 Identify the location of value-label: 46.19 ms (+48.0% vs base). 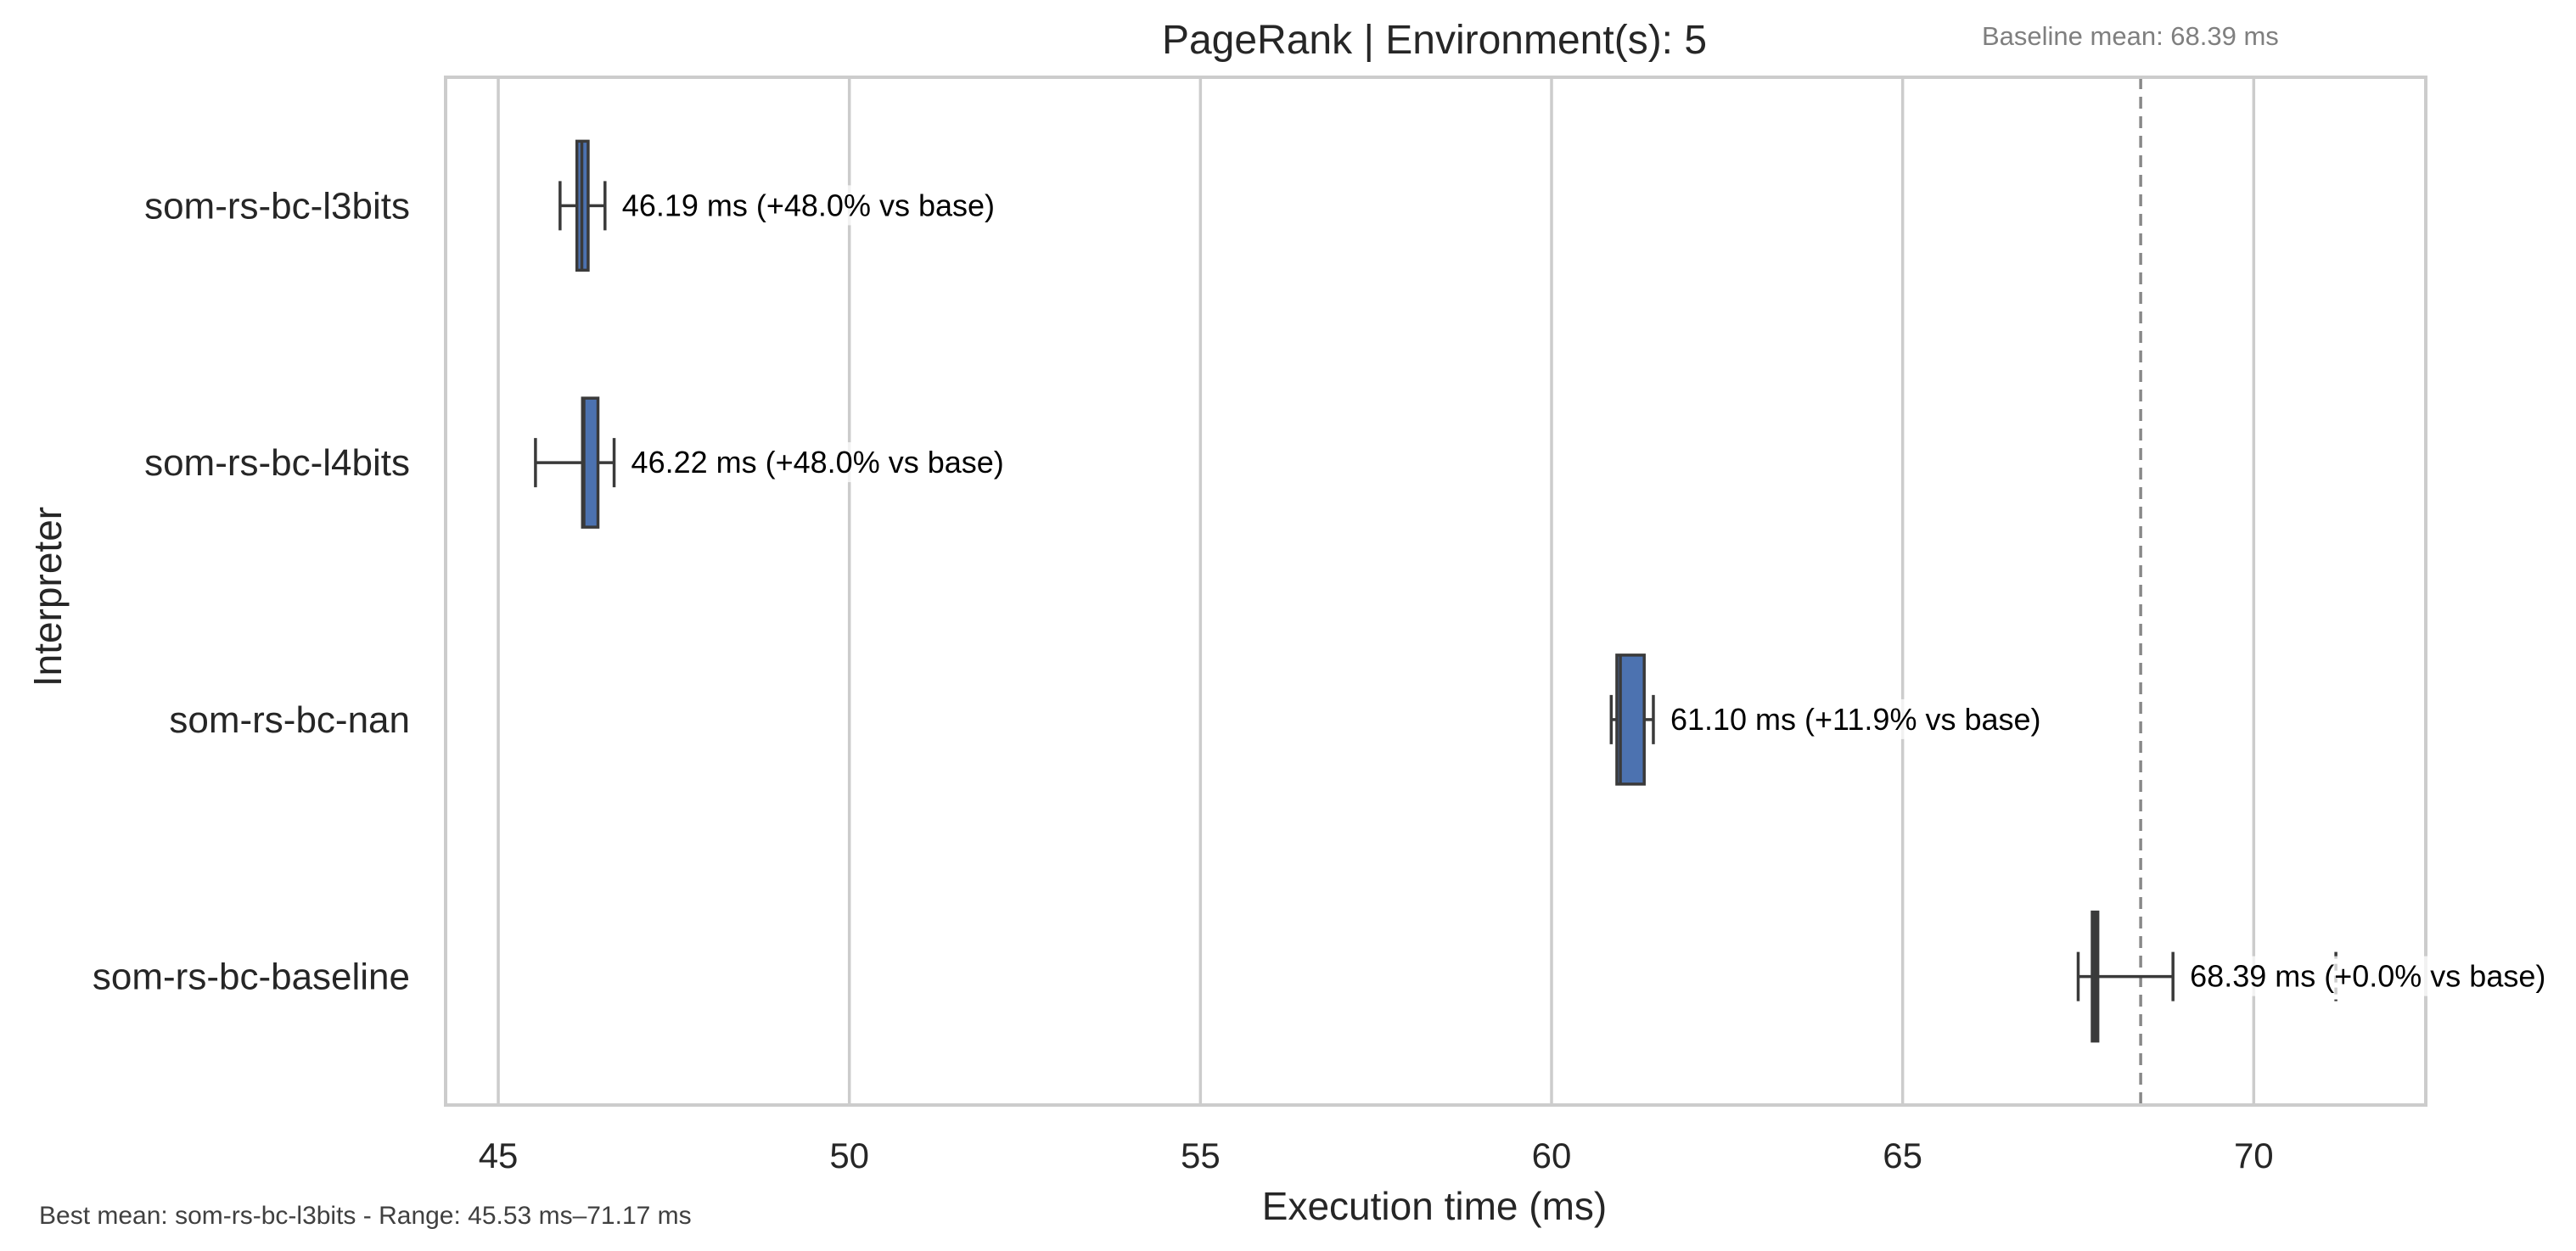
(808, 205).